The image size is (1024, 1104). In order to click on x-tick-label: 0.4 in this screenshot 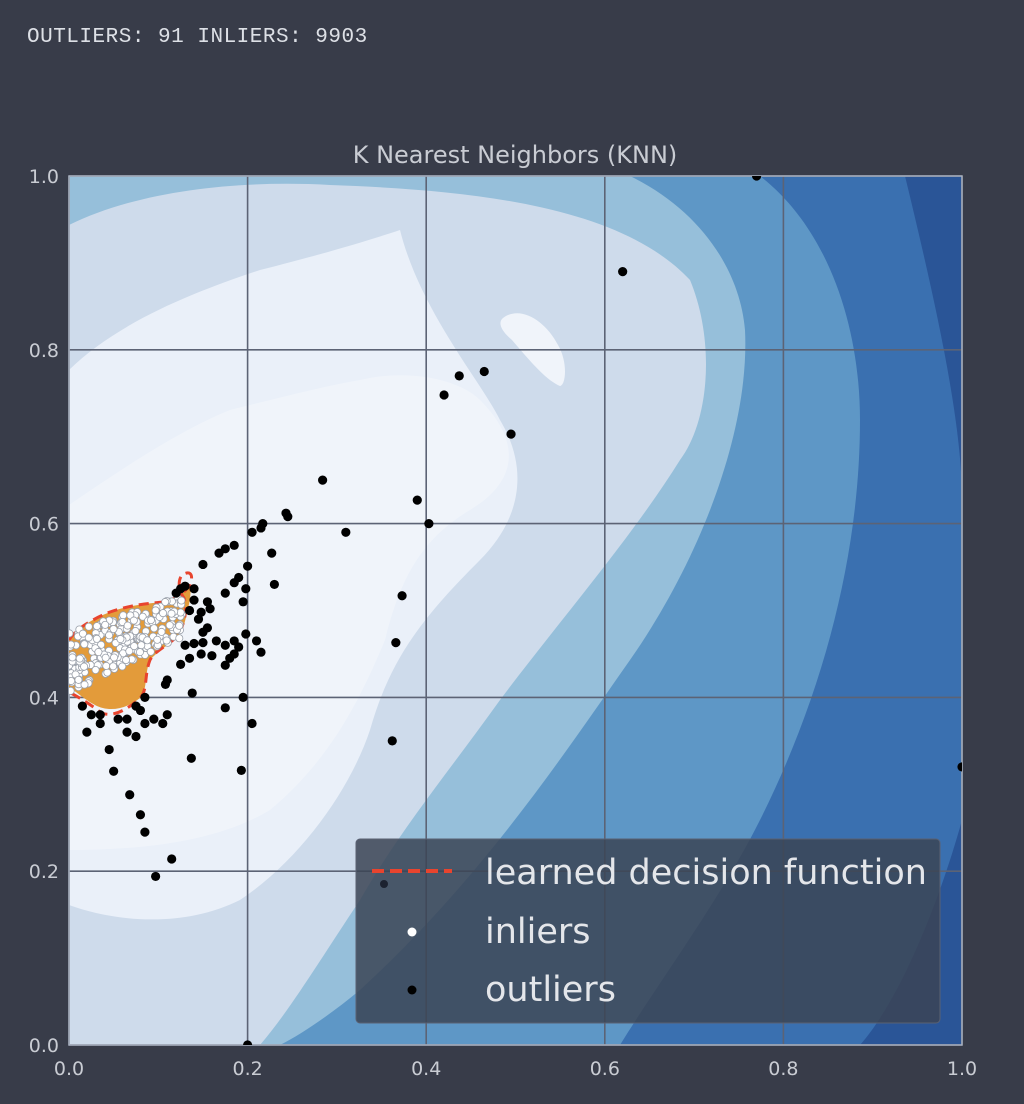, I will do `click(426, 1069)`.